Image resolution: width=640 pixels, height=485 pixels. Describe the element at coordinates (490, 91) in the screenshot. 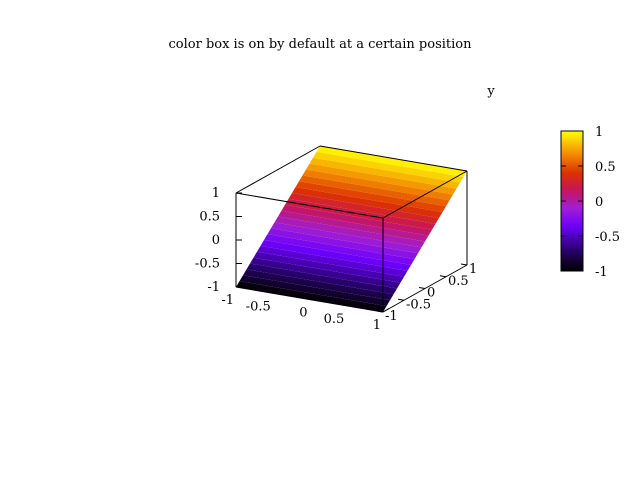

I see `y-axis-label: y` at that location.